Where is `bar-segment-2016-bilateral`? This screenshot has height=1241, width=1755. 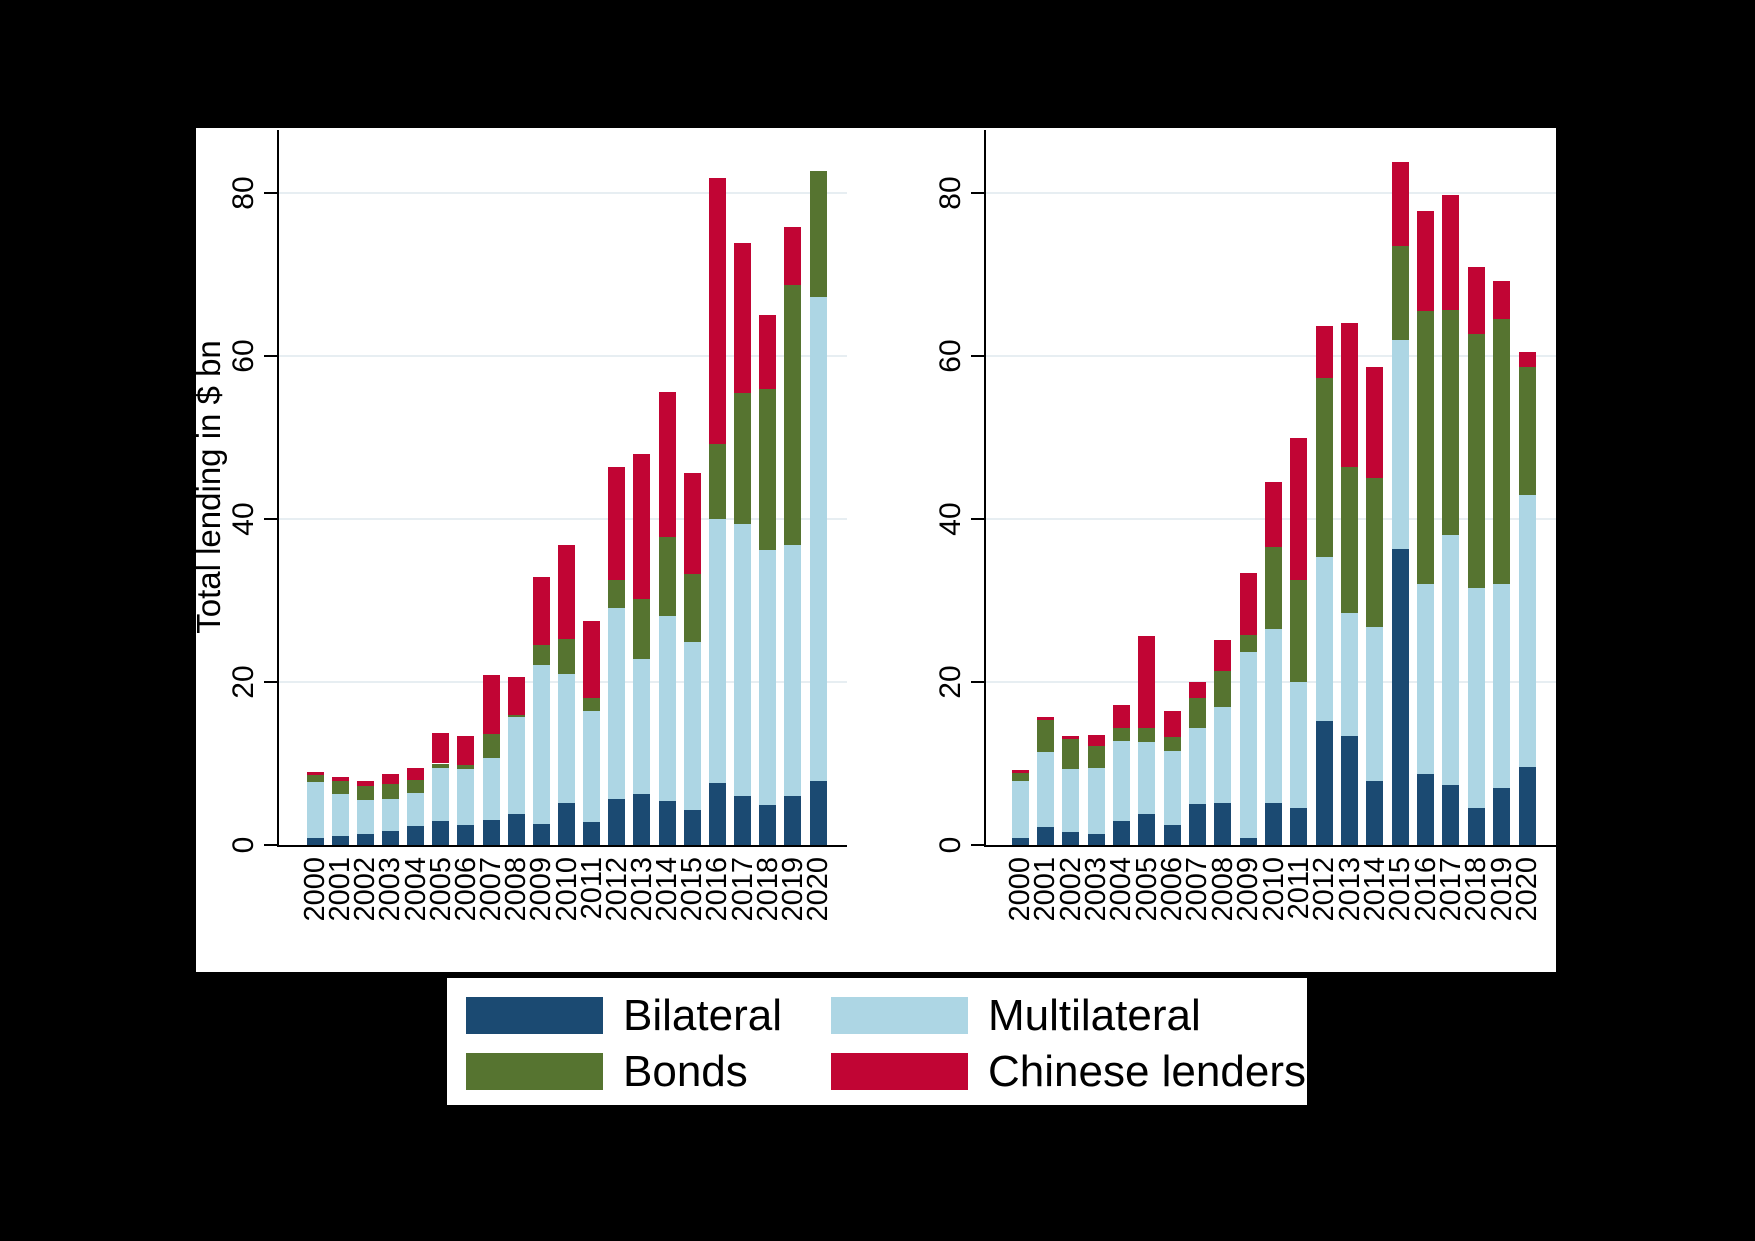 bar-segment-2016-bilateral is located at coordinates (717, 814).